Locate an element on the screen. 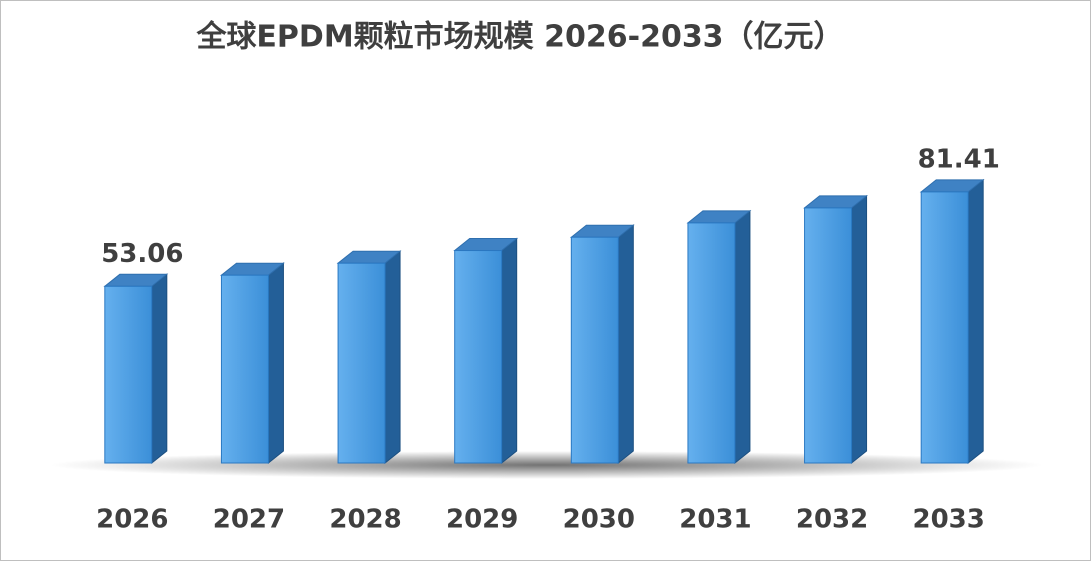 The width and height of the screenshot is (1091, 565). x-tick-label: 2026 is located at coordinates (132, 520).